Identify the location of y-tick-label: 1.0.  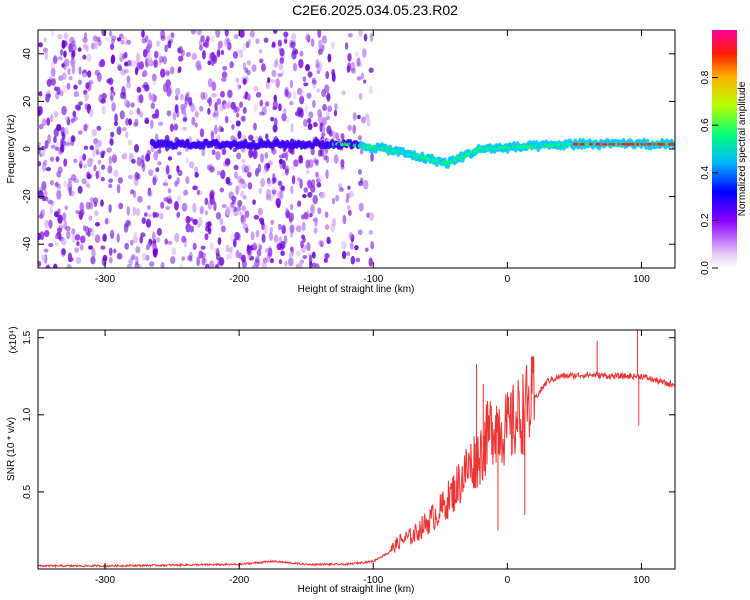
(27, 414).